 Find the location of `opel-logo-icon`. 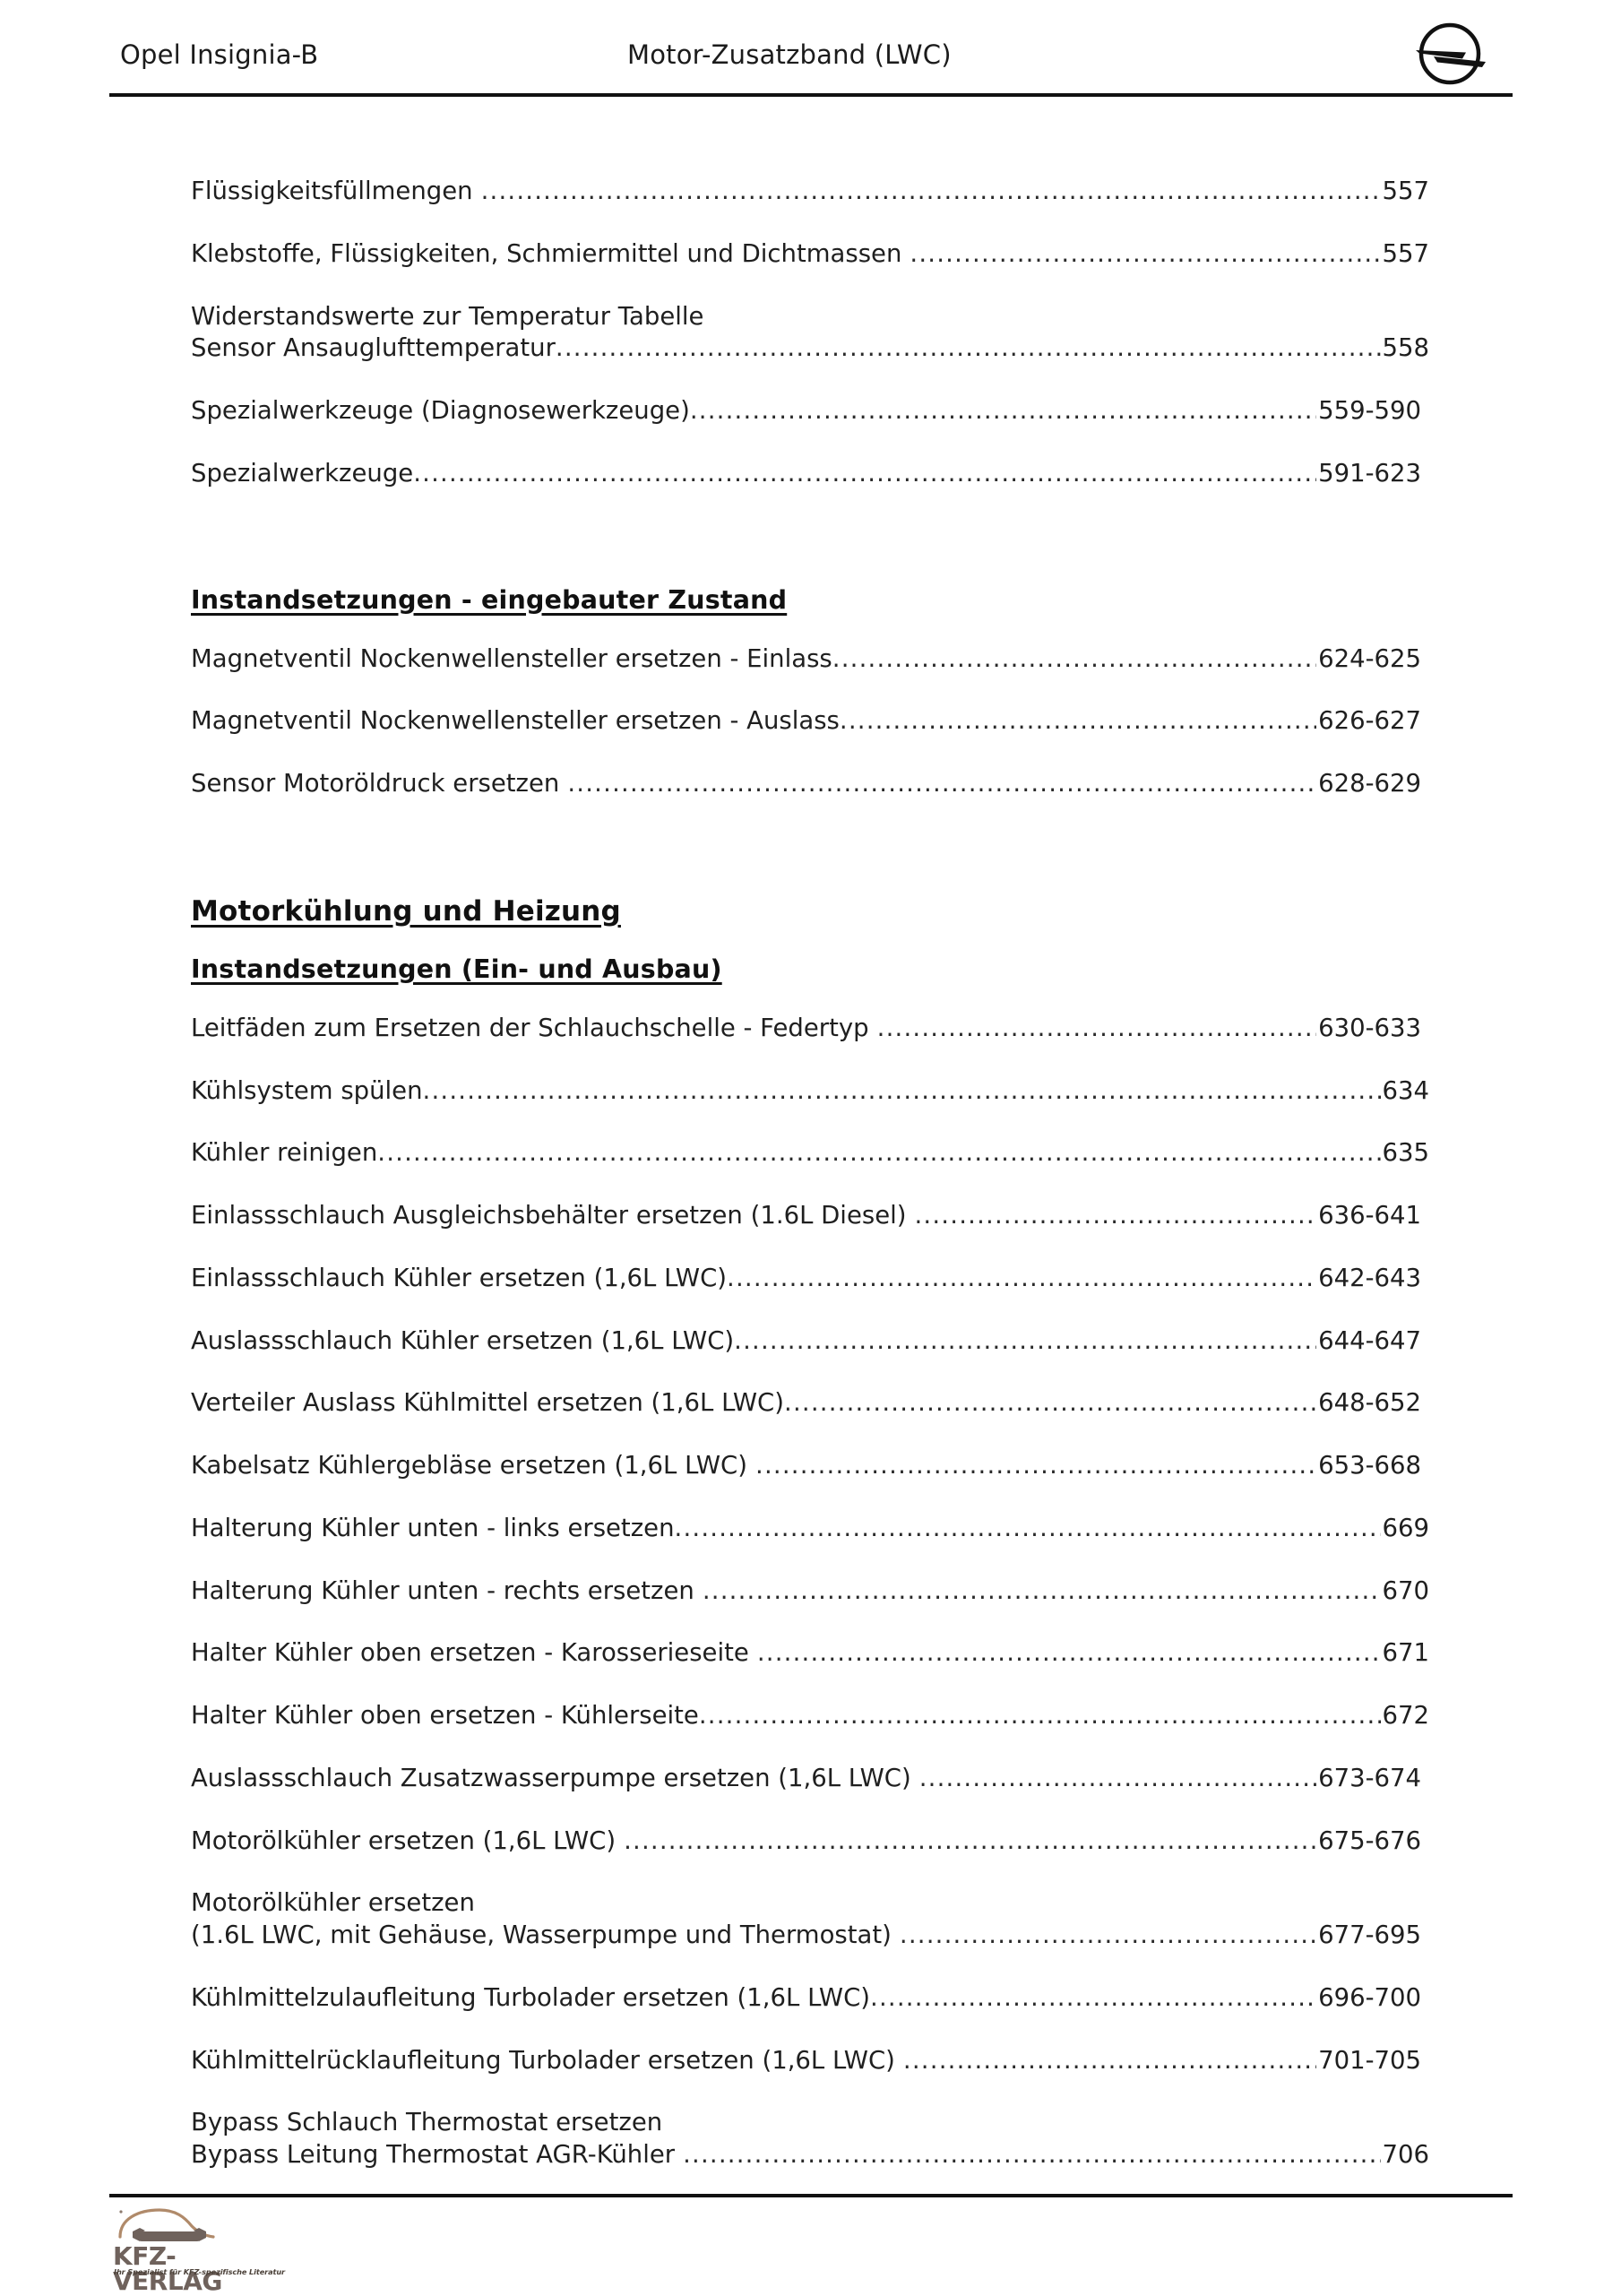

opel-logo-icon is located at coordinates (1451, 54).